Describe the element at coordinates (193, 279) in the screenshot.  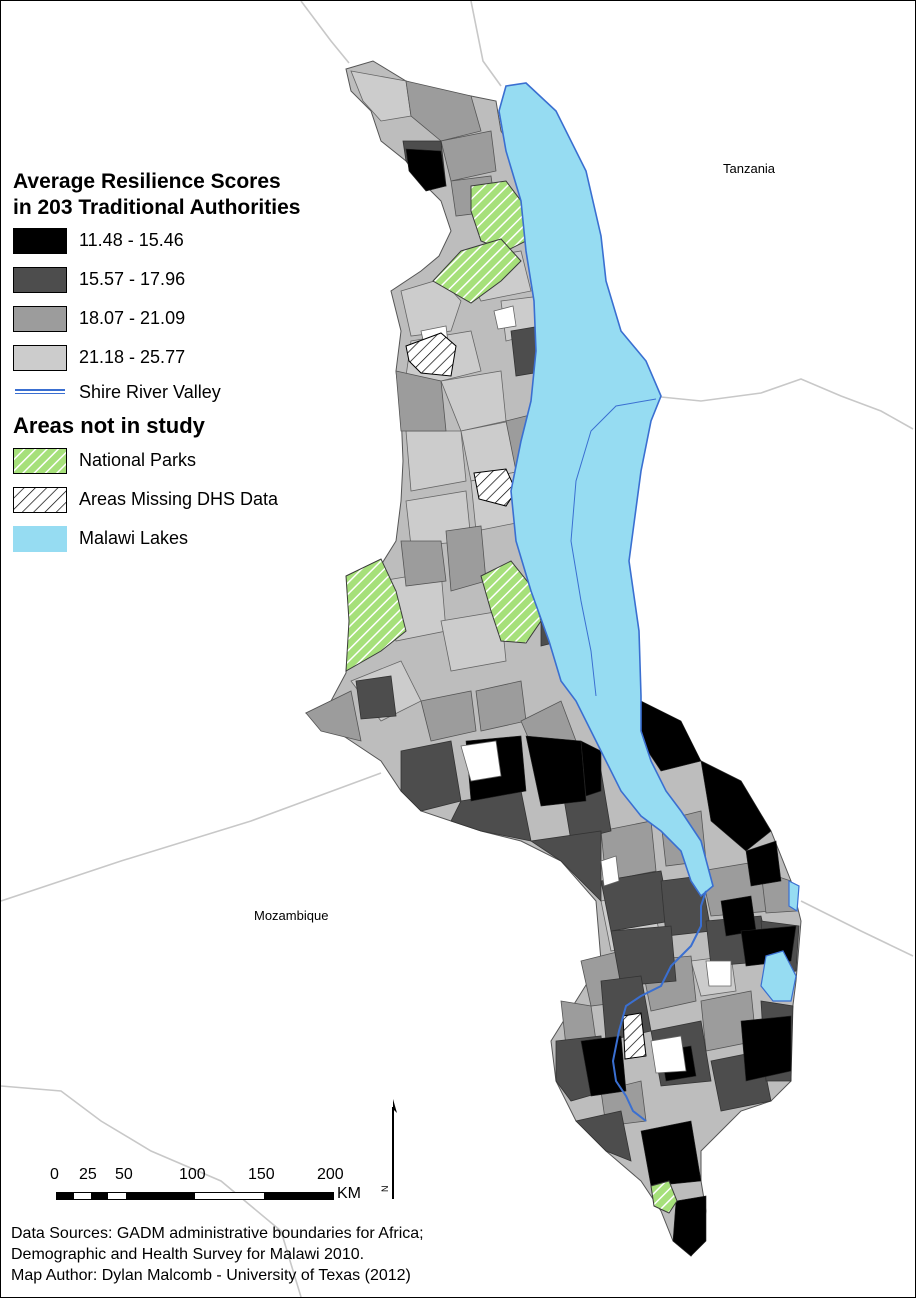
I see `legend-row-class-2: 15.57 - 17.96` at that location.